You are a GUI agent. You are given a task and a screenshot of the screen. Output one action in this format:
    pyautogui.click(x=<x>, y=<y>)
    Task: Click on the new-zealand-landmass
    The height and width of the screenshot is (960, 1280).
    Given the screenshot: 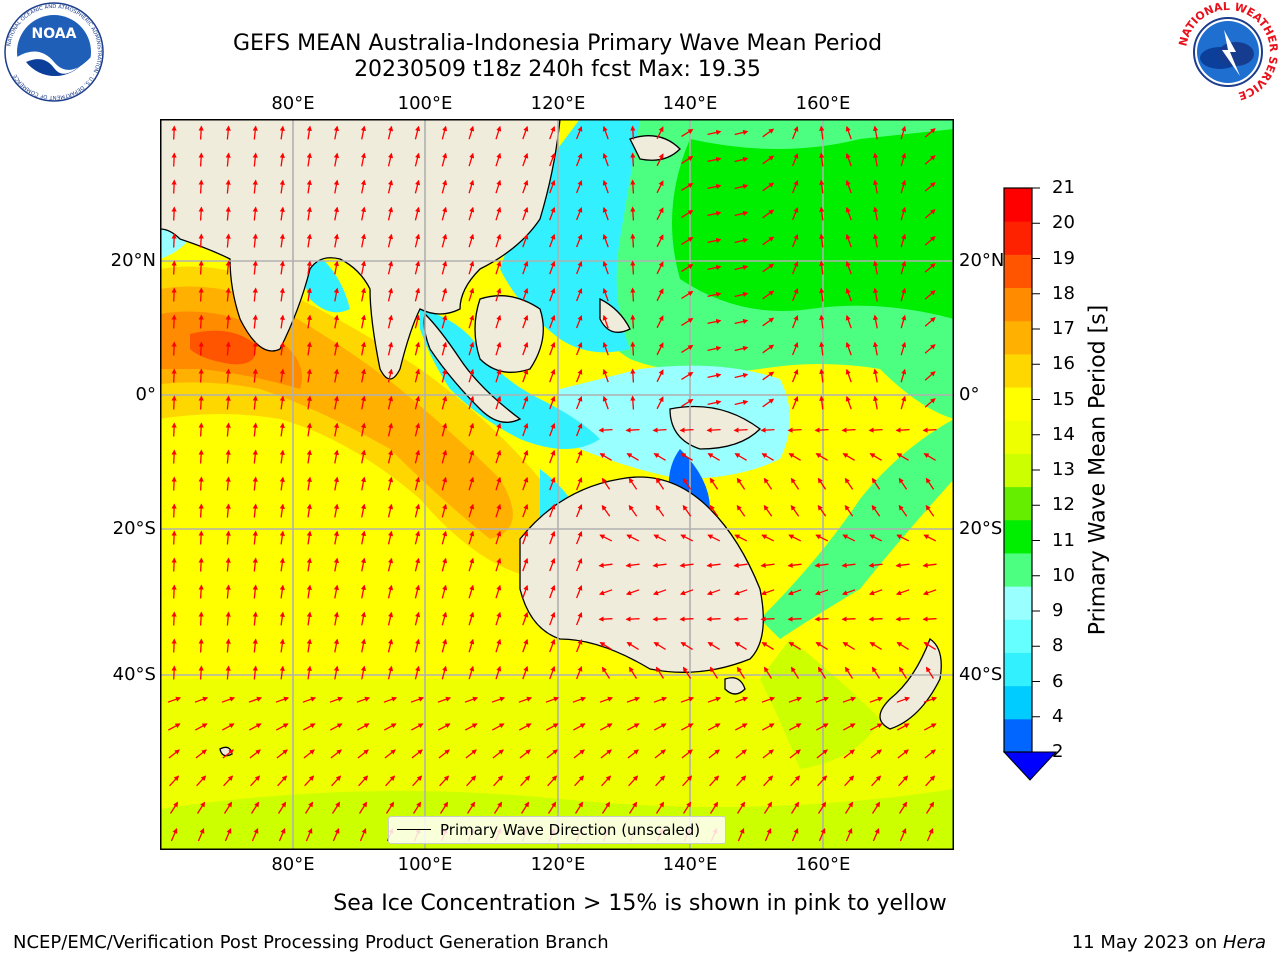 What is the action you would take?
    pyautogui.click(x=910, y=684)
    